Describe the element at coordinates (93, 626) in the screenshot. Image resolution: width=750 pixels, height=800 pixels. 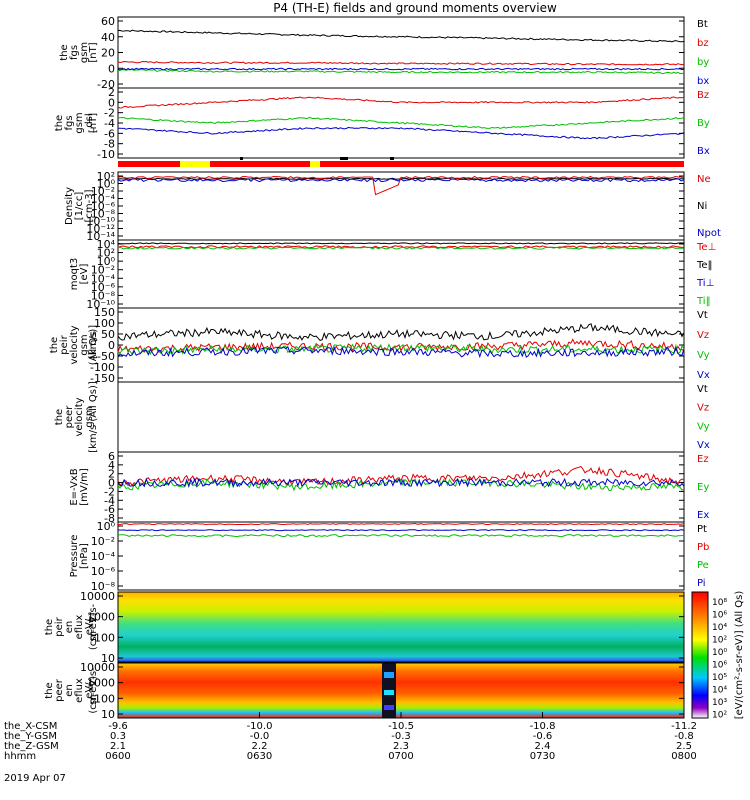
I see `ylabel-line: sr-eV)` at that location.